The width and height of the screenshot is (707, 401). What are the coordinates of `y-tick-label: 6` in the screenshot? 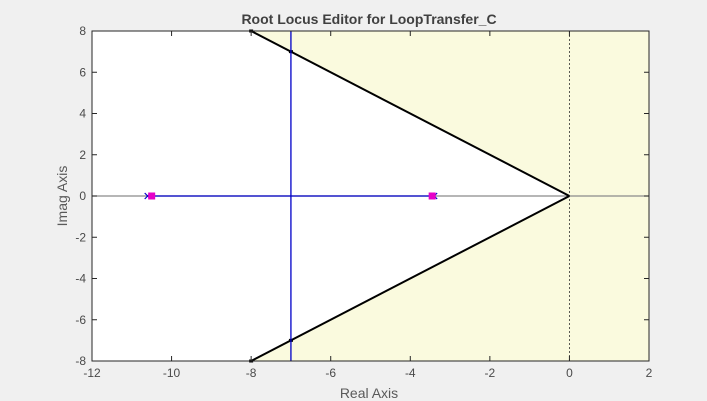 It's located at (82, 72).